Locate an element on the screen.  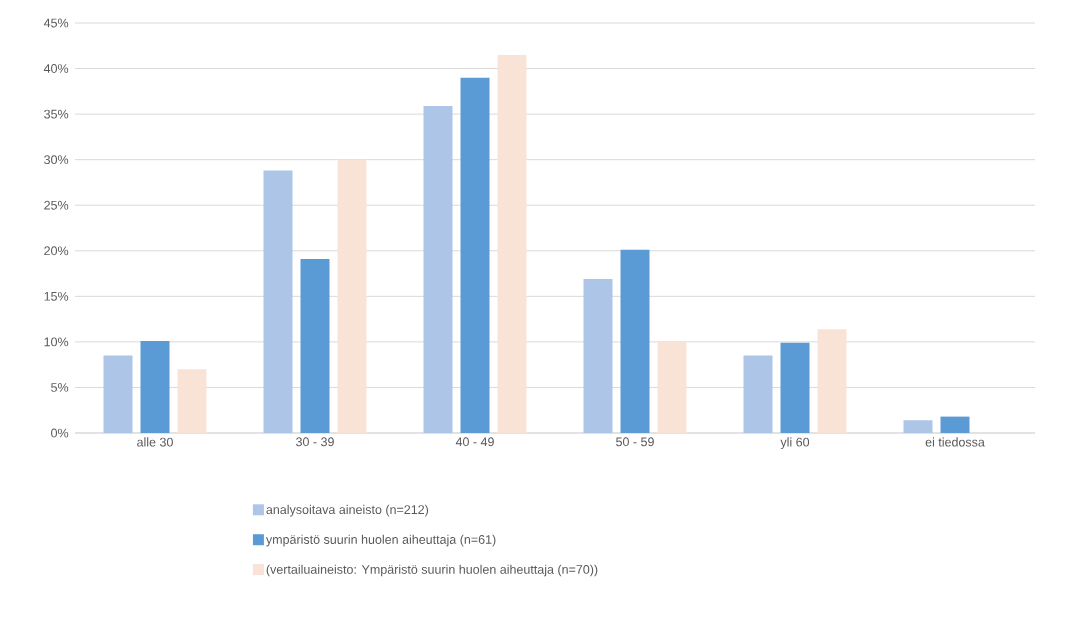
x-tick-label: 30 - 39 is located at coordinates (315, 442).